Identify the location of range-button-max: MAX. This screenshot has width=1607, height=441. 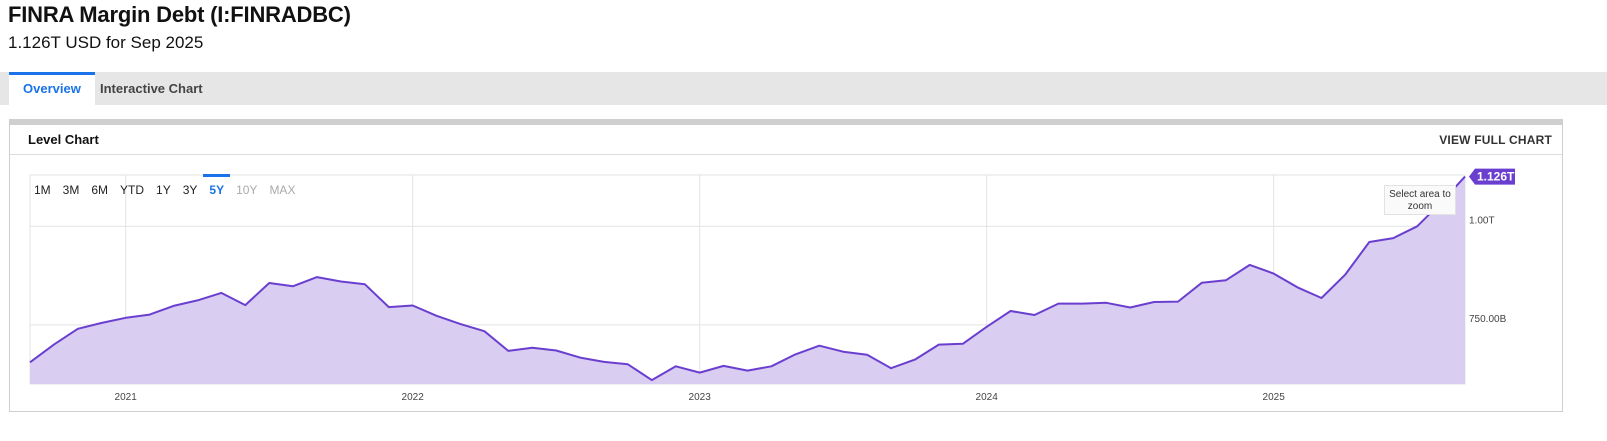
(282, 190).